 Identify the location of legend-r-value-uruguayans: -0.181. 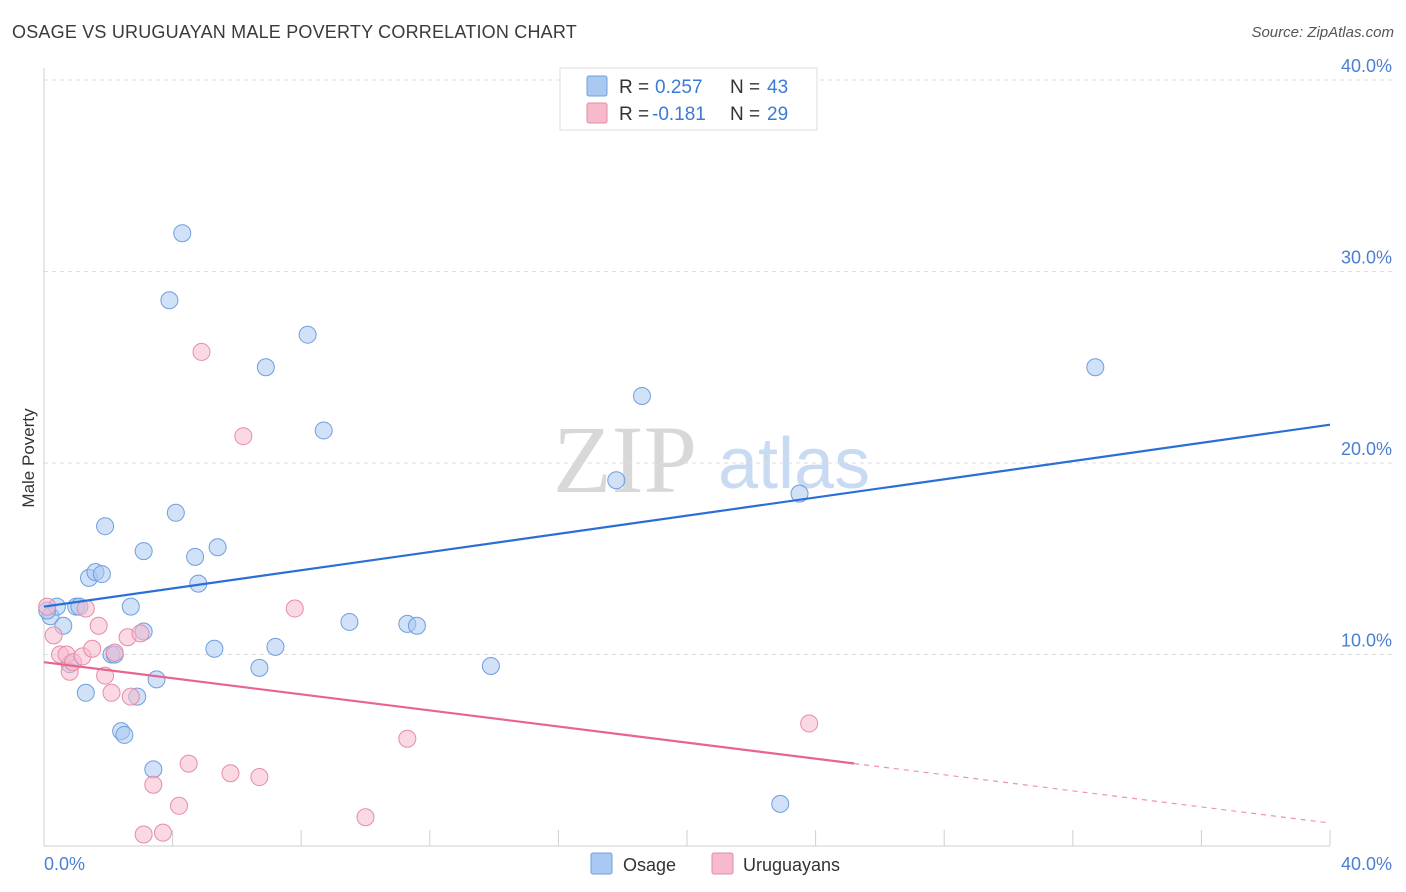
(679, 114).